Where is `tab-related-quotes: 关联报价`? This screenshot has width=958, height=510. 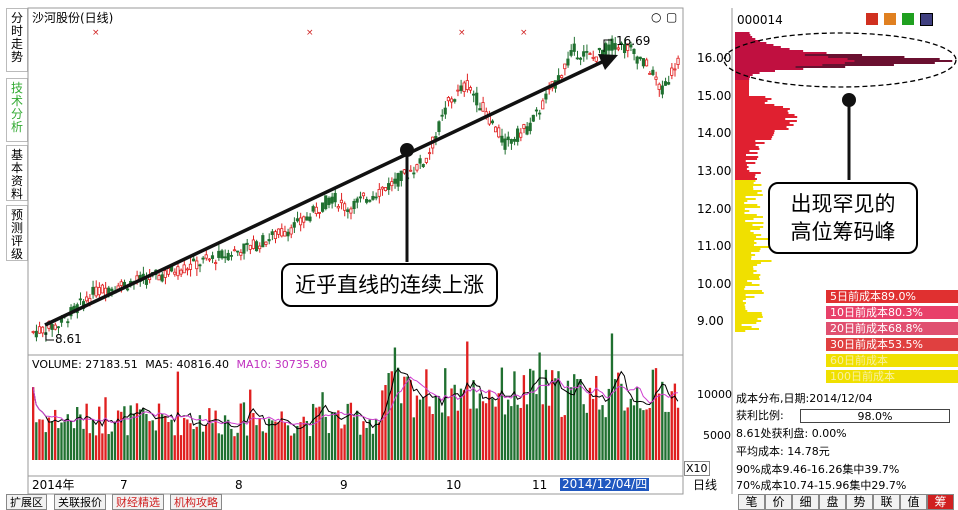 tab-related-quotes: 关联报价 is located at coordinates (80, 502).